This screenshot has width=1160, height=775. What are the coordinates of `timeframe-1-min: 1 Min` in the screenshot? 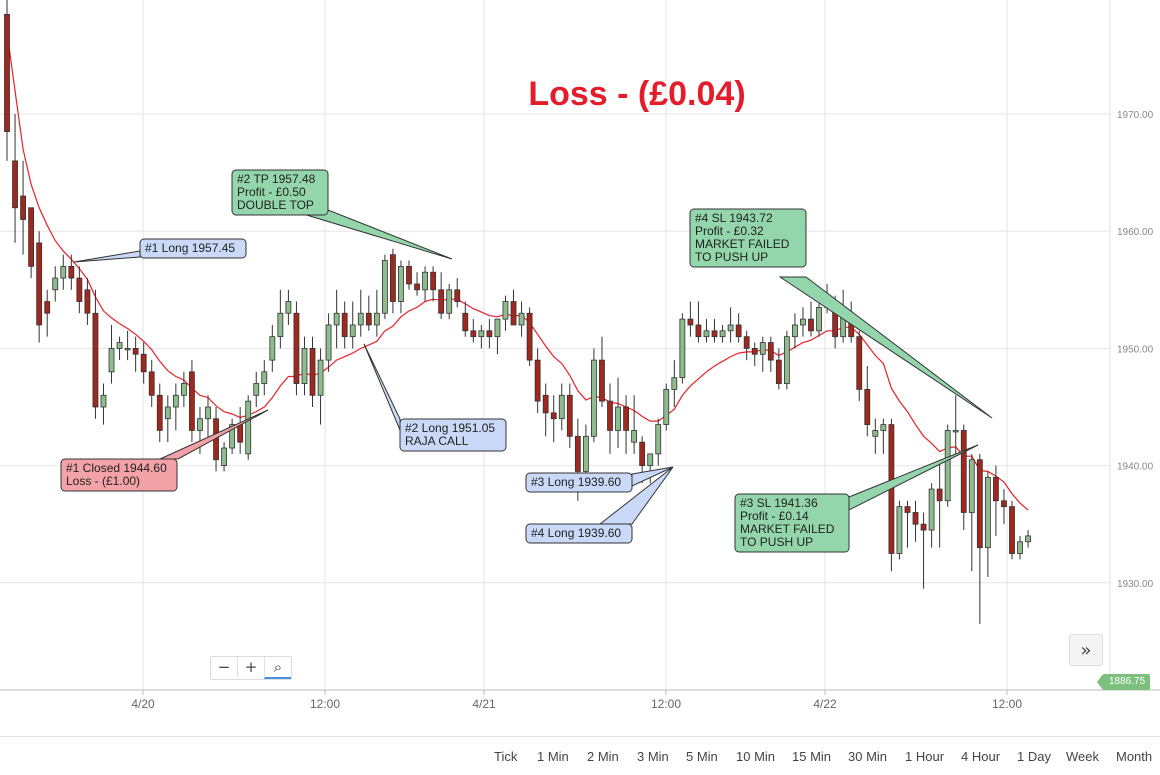 It's located at (553, 756).